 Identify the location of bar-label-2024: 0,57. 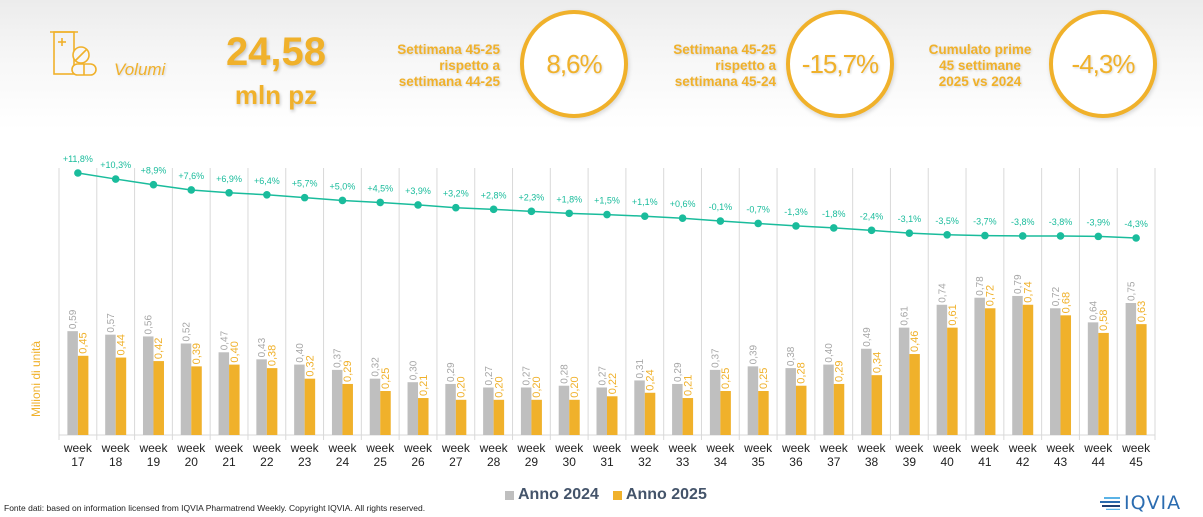
(111, 323).